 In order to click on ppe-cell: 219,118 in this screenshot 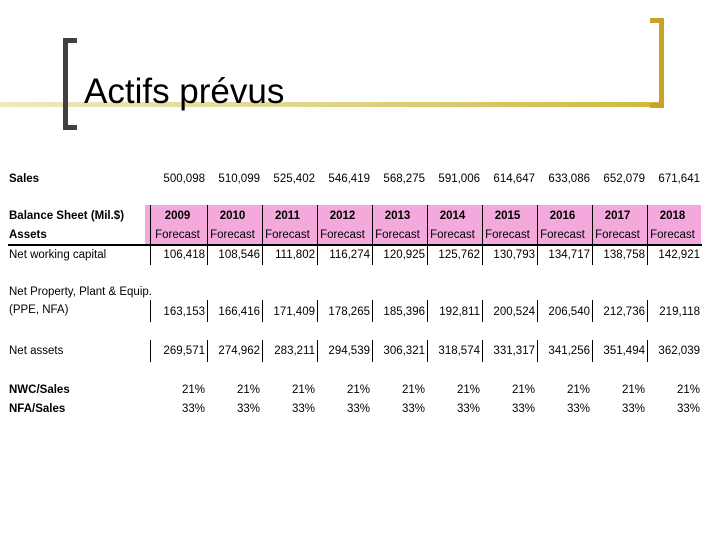, I will do `click(679, 312)`.